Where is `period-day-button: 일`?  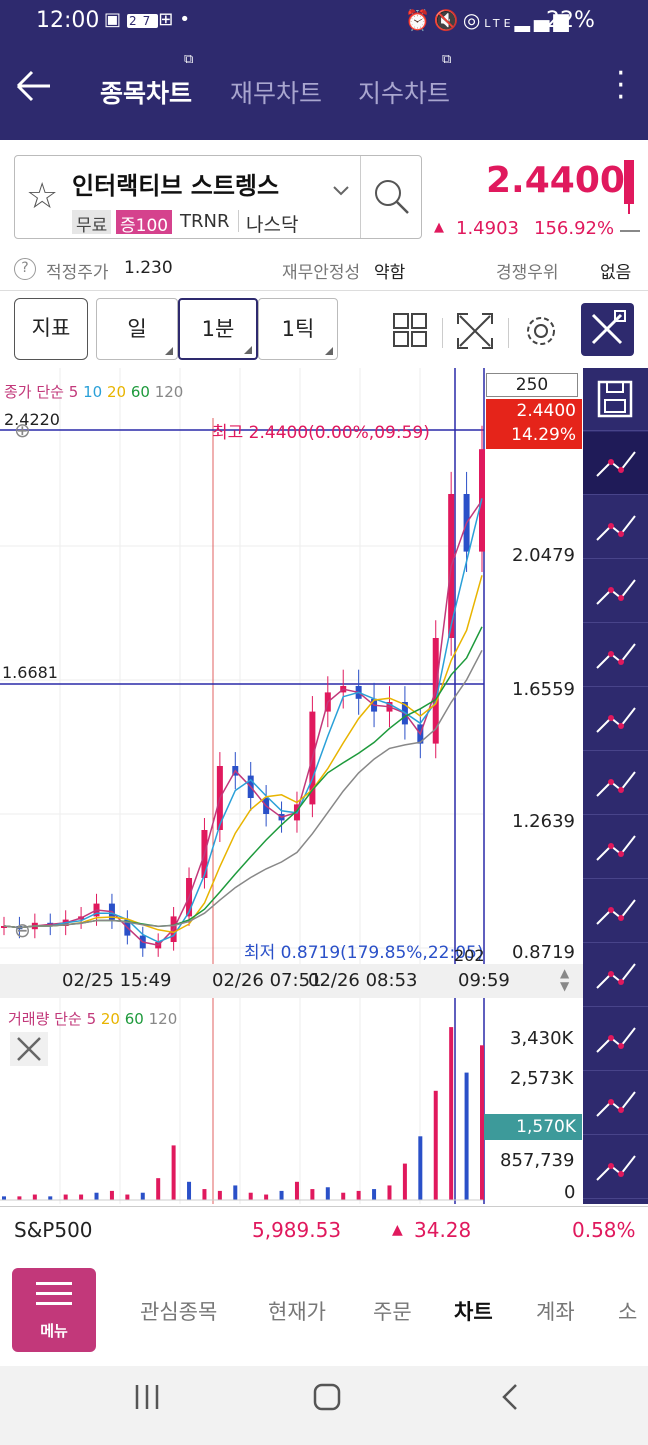 period-day-button: 일 is located at coordinates (137, 329).